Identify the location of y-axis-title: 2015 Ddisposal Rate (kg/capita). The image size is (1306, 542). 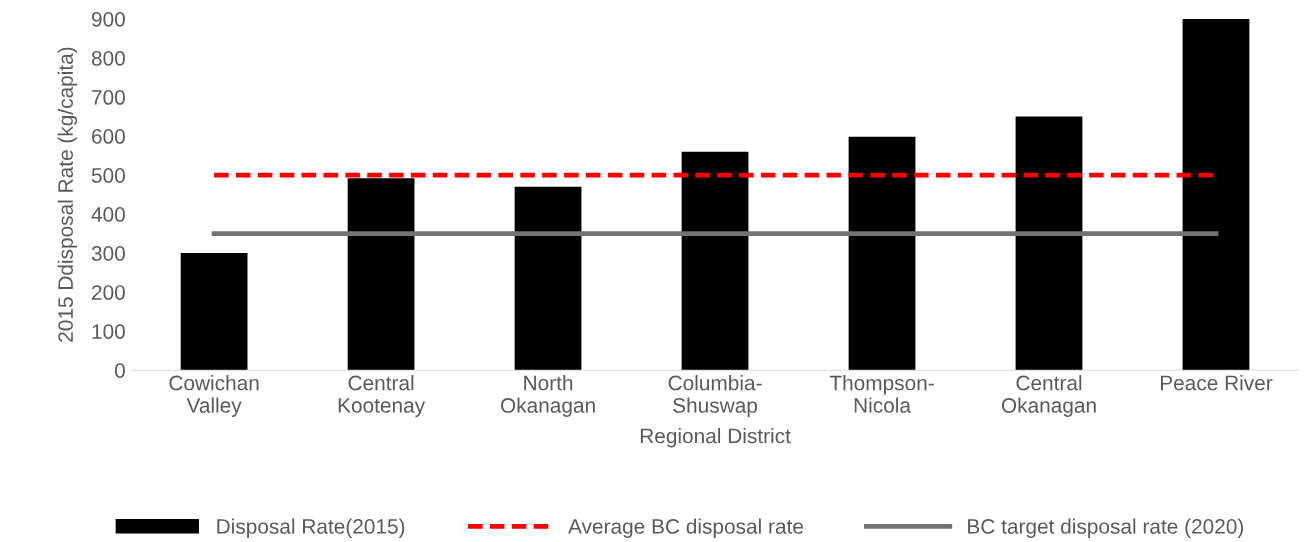
(67, 194).